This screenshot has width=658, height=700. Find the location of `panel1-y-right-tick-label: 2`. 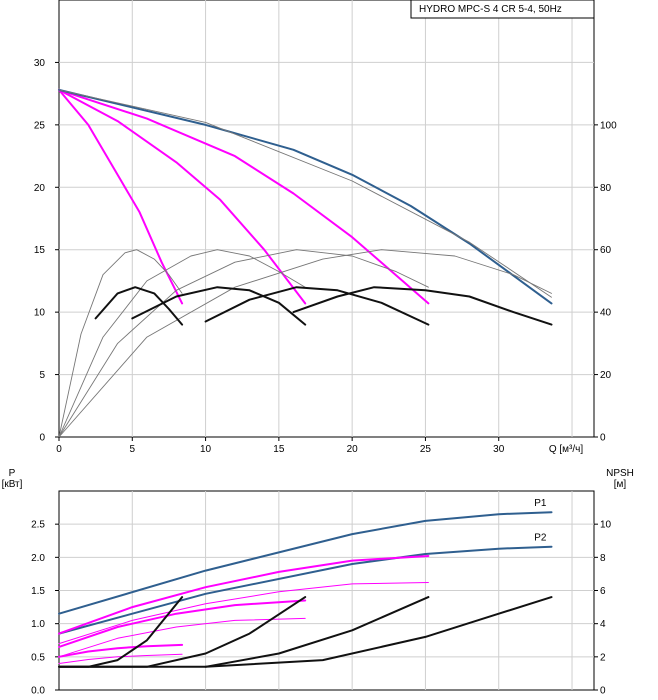

panel1-y-right-tick-label: 2 is located at coordinates (603, 657).